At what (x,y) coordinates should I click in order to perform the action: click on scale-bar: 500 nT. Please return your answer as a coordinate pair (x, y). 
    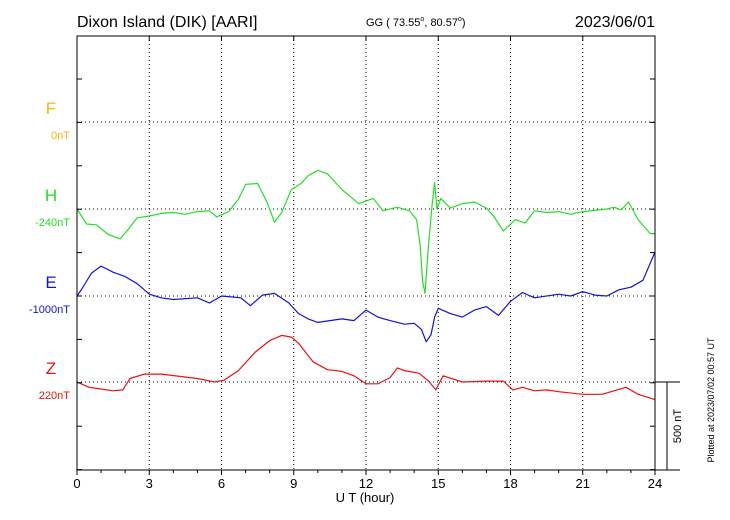
    Looking at the image, I should click on (669, 426).